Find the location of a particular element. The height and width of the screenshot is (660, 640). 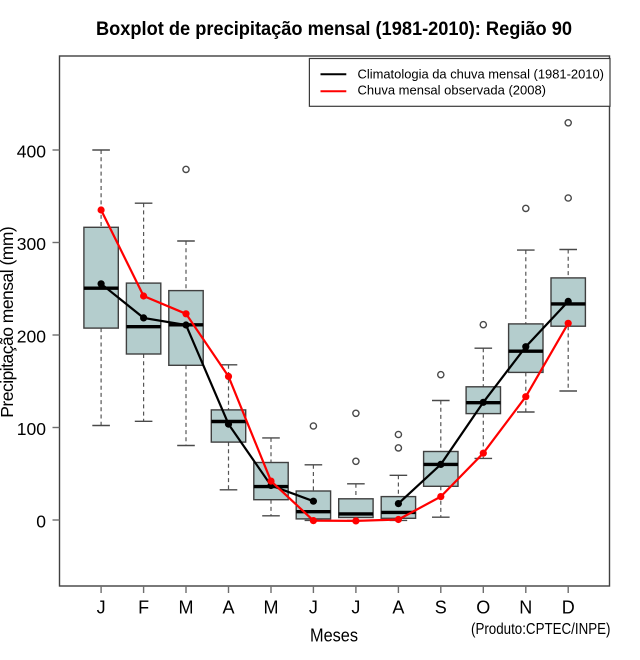

svg-text: 100 is located at coordinates (31, 429).